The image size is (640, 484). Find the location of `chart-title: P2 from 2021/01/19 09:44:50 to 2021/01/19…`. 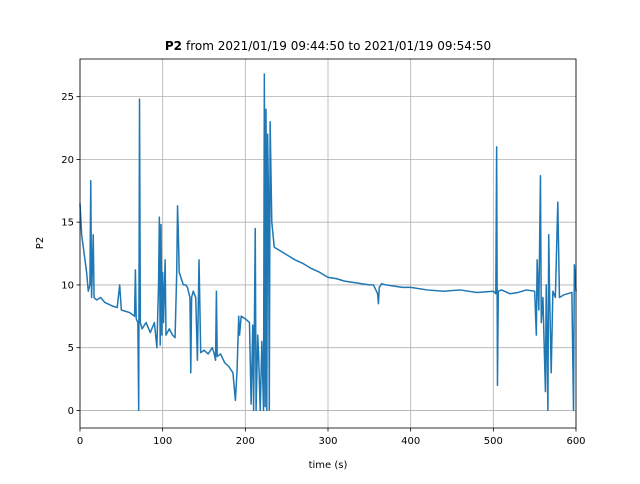

chart-title: P2 from 2021/01/19 09:44:50 to 2021/01/19… is located at coordinates (328, 46).